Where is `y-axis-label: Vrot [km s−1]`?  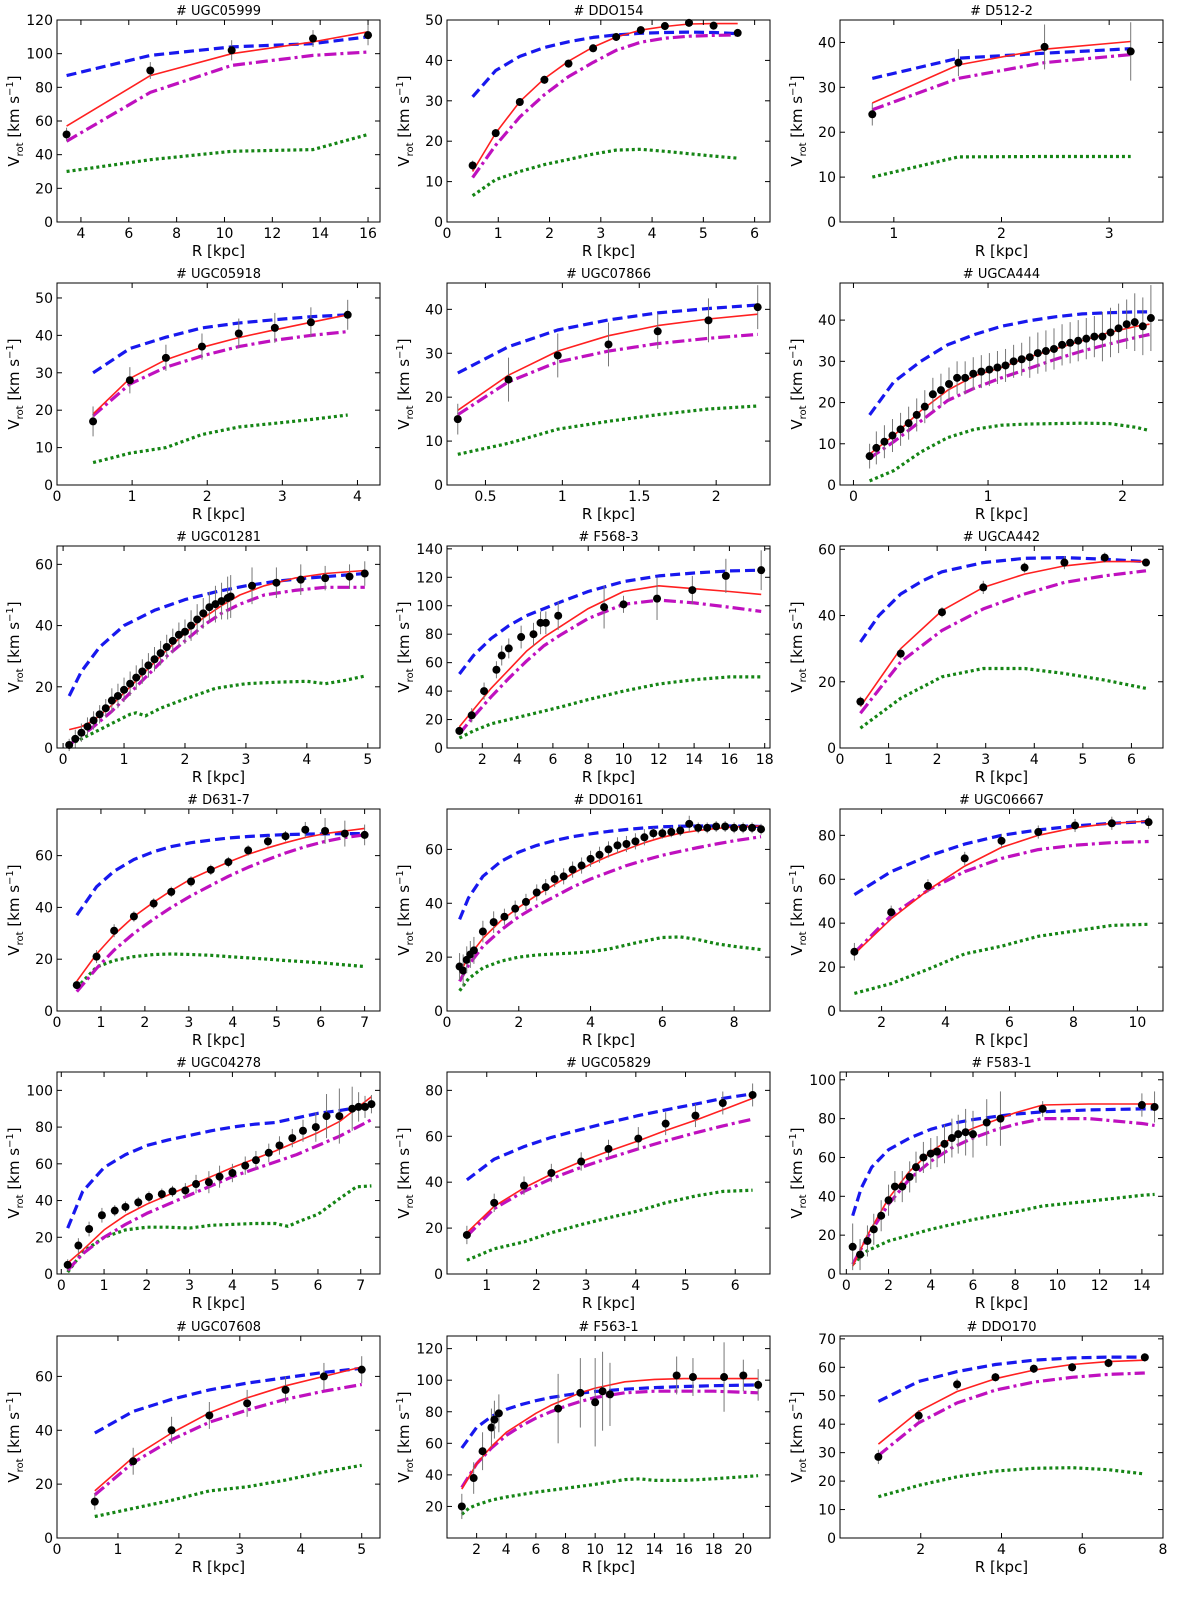 y-axis-label: Vrot [km s−1] is located at coordinates (15, 120).